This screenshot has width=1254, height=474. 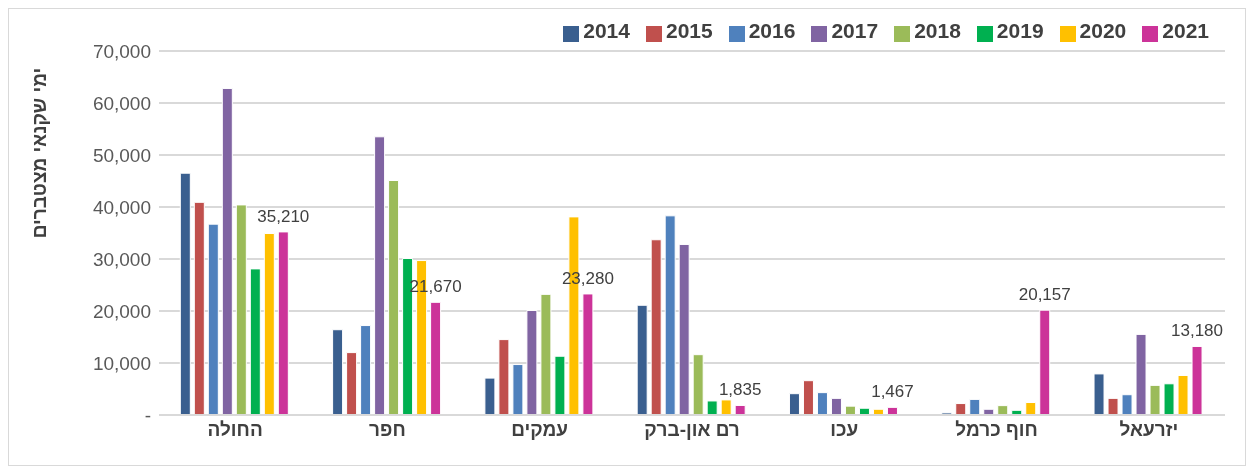 I want to click on data-label: 1,467, so click(x=892, y=392).